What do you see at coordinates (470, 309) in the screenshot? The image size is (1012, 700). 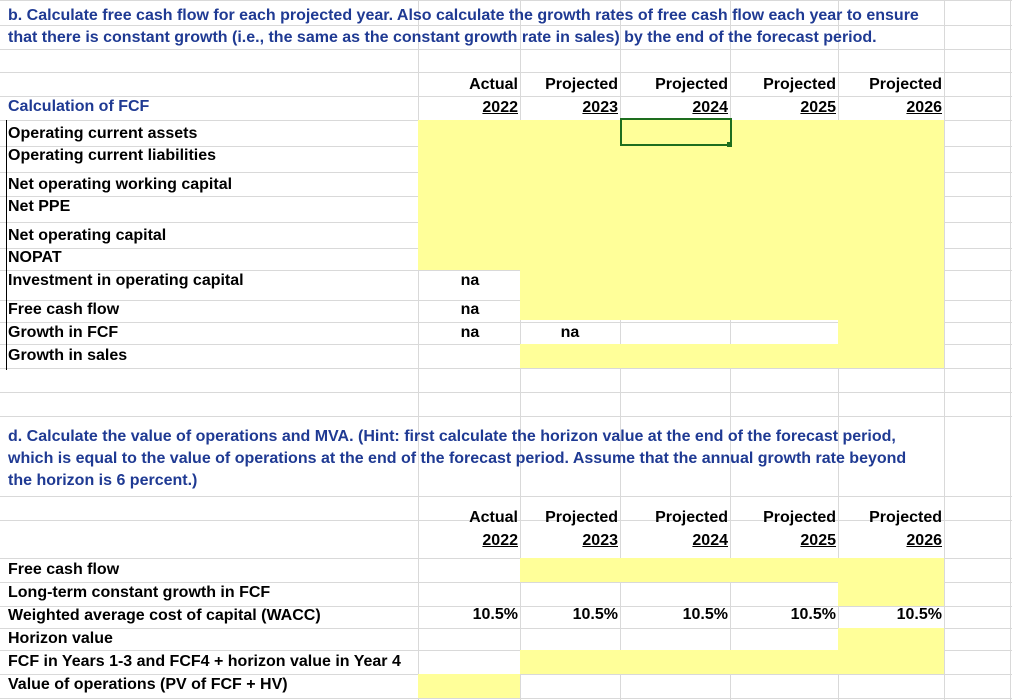 I see `na-cell-fcf: na` at bounding box center [470, 309].